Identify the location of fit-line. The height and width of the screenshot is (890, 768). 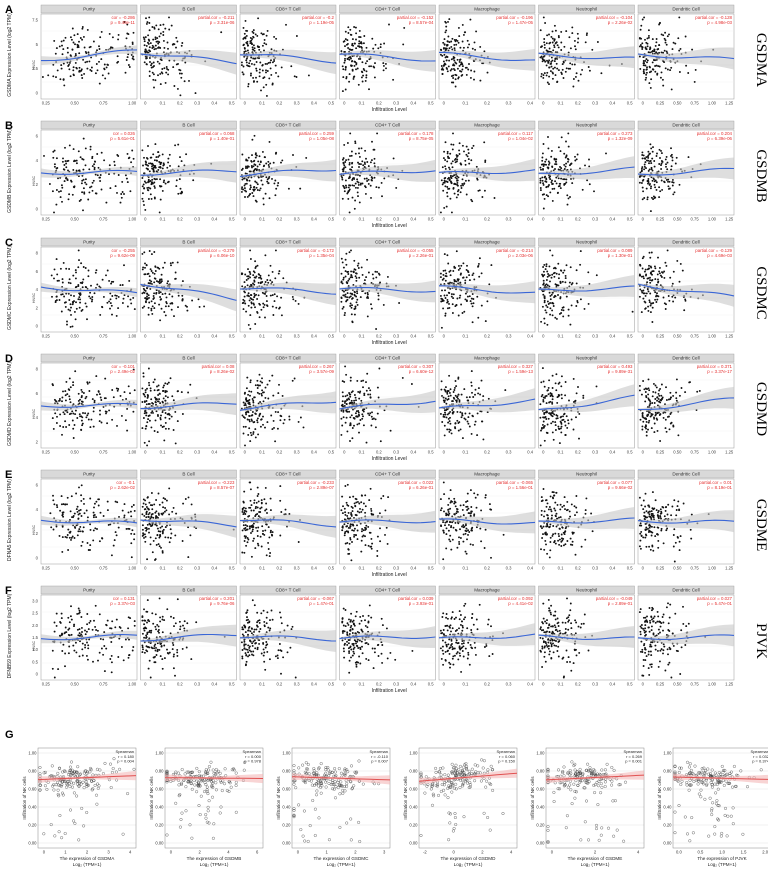
(89, 405).